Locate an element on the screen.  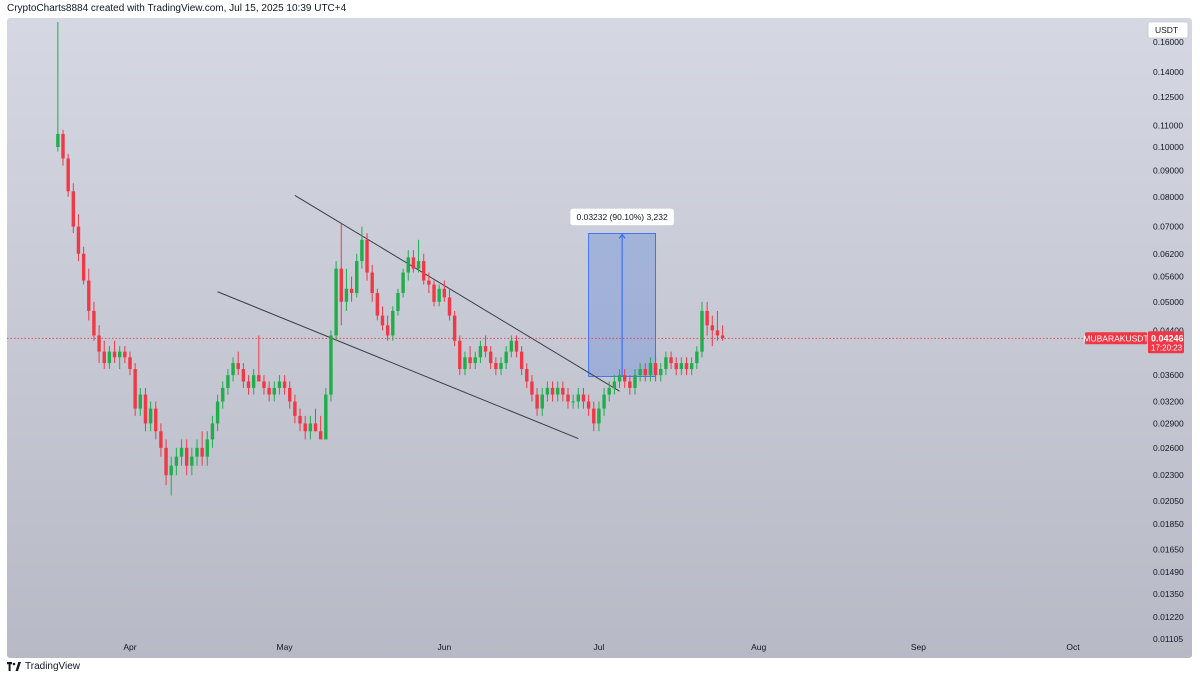
measure-label-box is located at coordinates (622, 217).